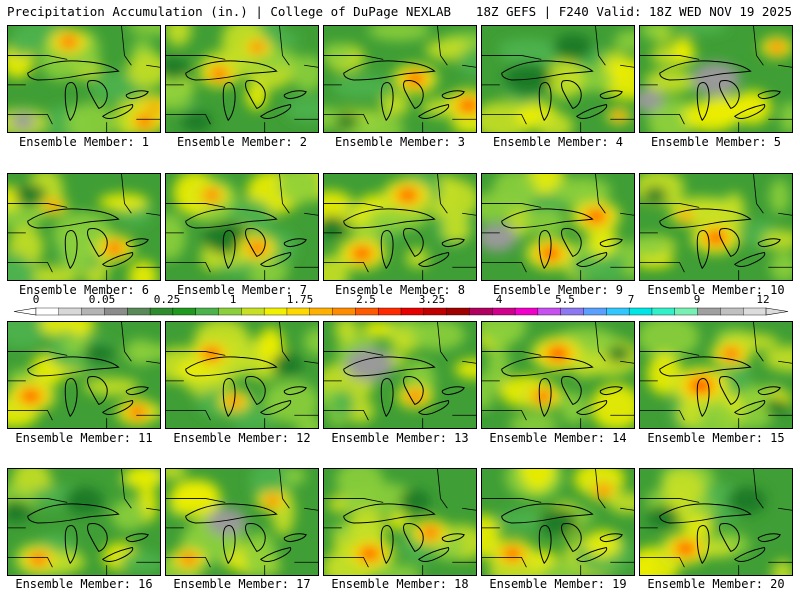 The height and width of the screenshot is (600, 800). Describe the element at coordinates (36, 299) in the screenshot. I see `legend-tick-label: 0` at that location.